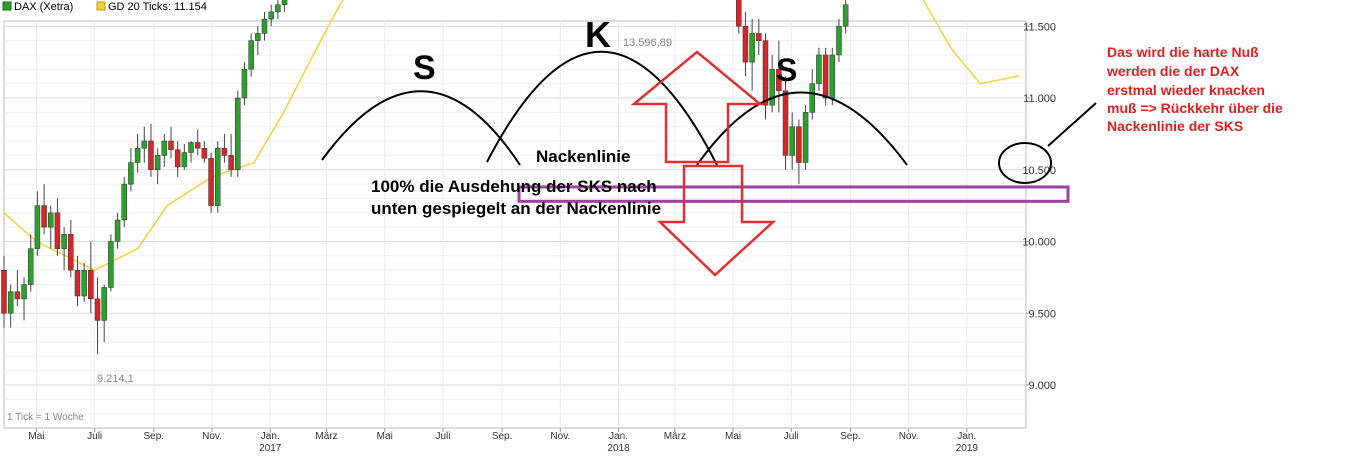 This screenshot has height=459, width=1351. What do you see at coordinates (421, 128) in the screenshot?
I see `left-shoulder-arc` at bounding box center [421, 128].